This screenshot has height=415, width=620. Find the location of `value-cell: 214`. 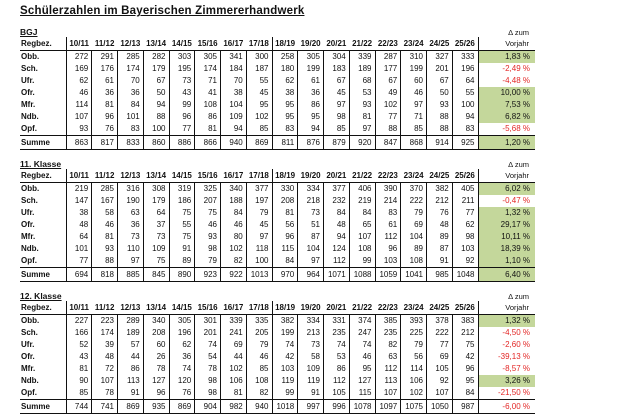

value-cell: 214 is located at coordinates (388, 201).